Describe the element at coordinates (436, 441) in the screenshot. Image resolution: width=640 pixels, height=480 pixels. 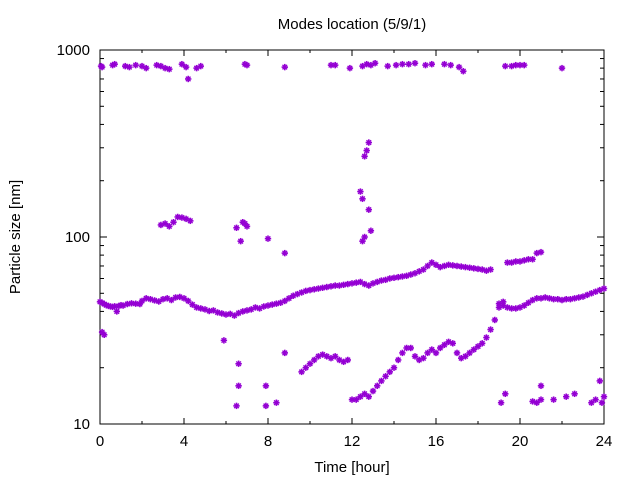
I see `x-tick-label: 16` at that location.